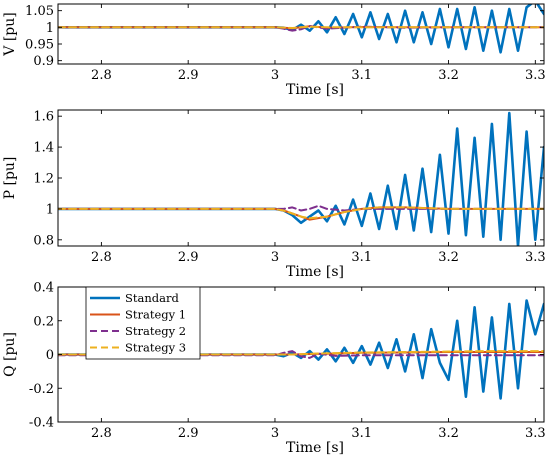 The image size is (550, 463). I want to click on reactive-xtick-label: 2.9, so click(188, 433).